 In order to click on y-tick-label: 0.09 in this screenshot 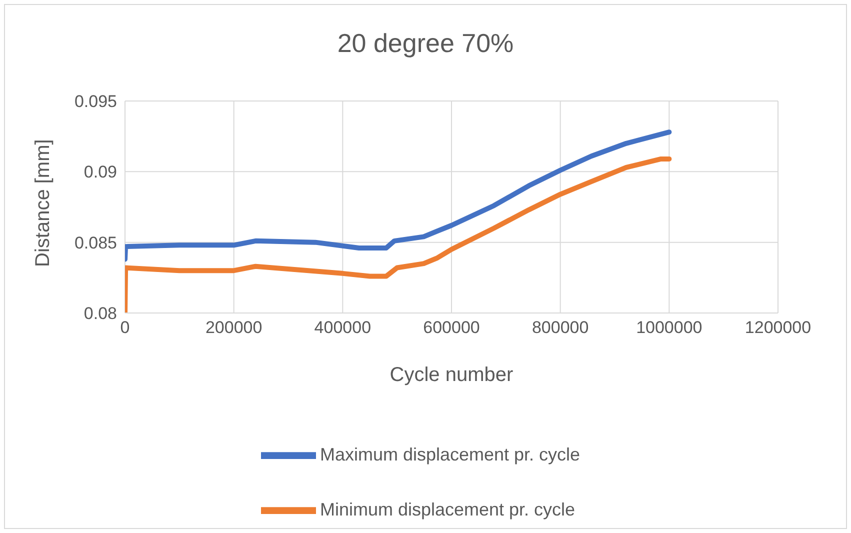, I will do `click(100, 172)`.